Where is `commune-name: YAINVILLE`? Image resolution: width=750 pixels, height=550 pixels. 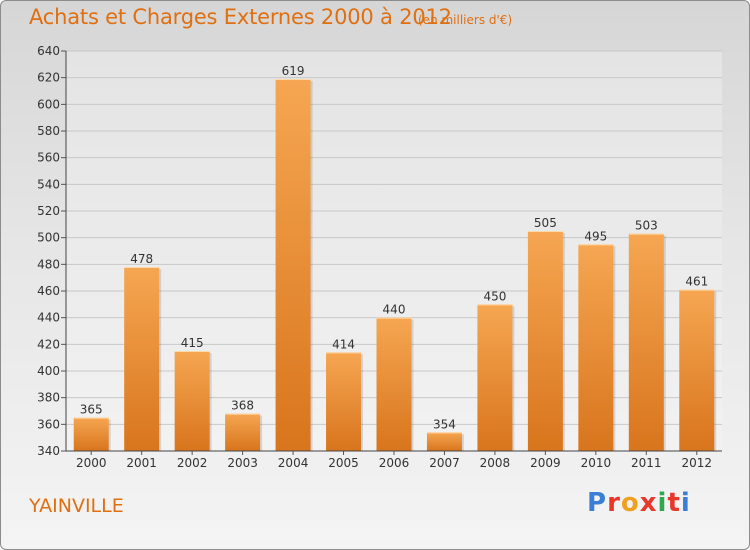
commune-name: YAINVILLE is located at coordinates (76, 506).